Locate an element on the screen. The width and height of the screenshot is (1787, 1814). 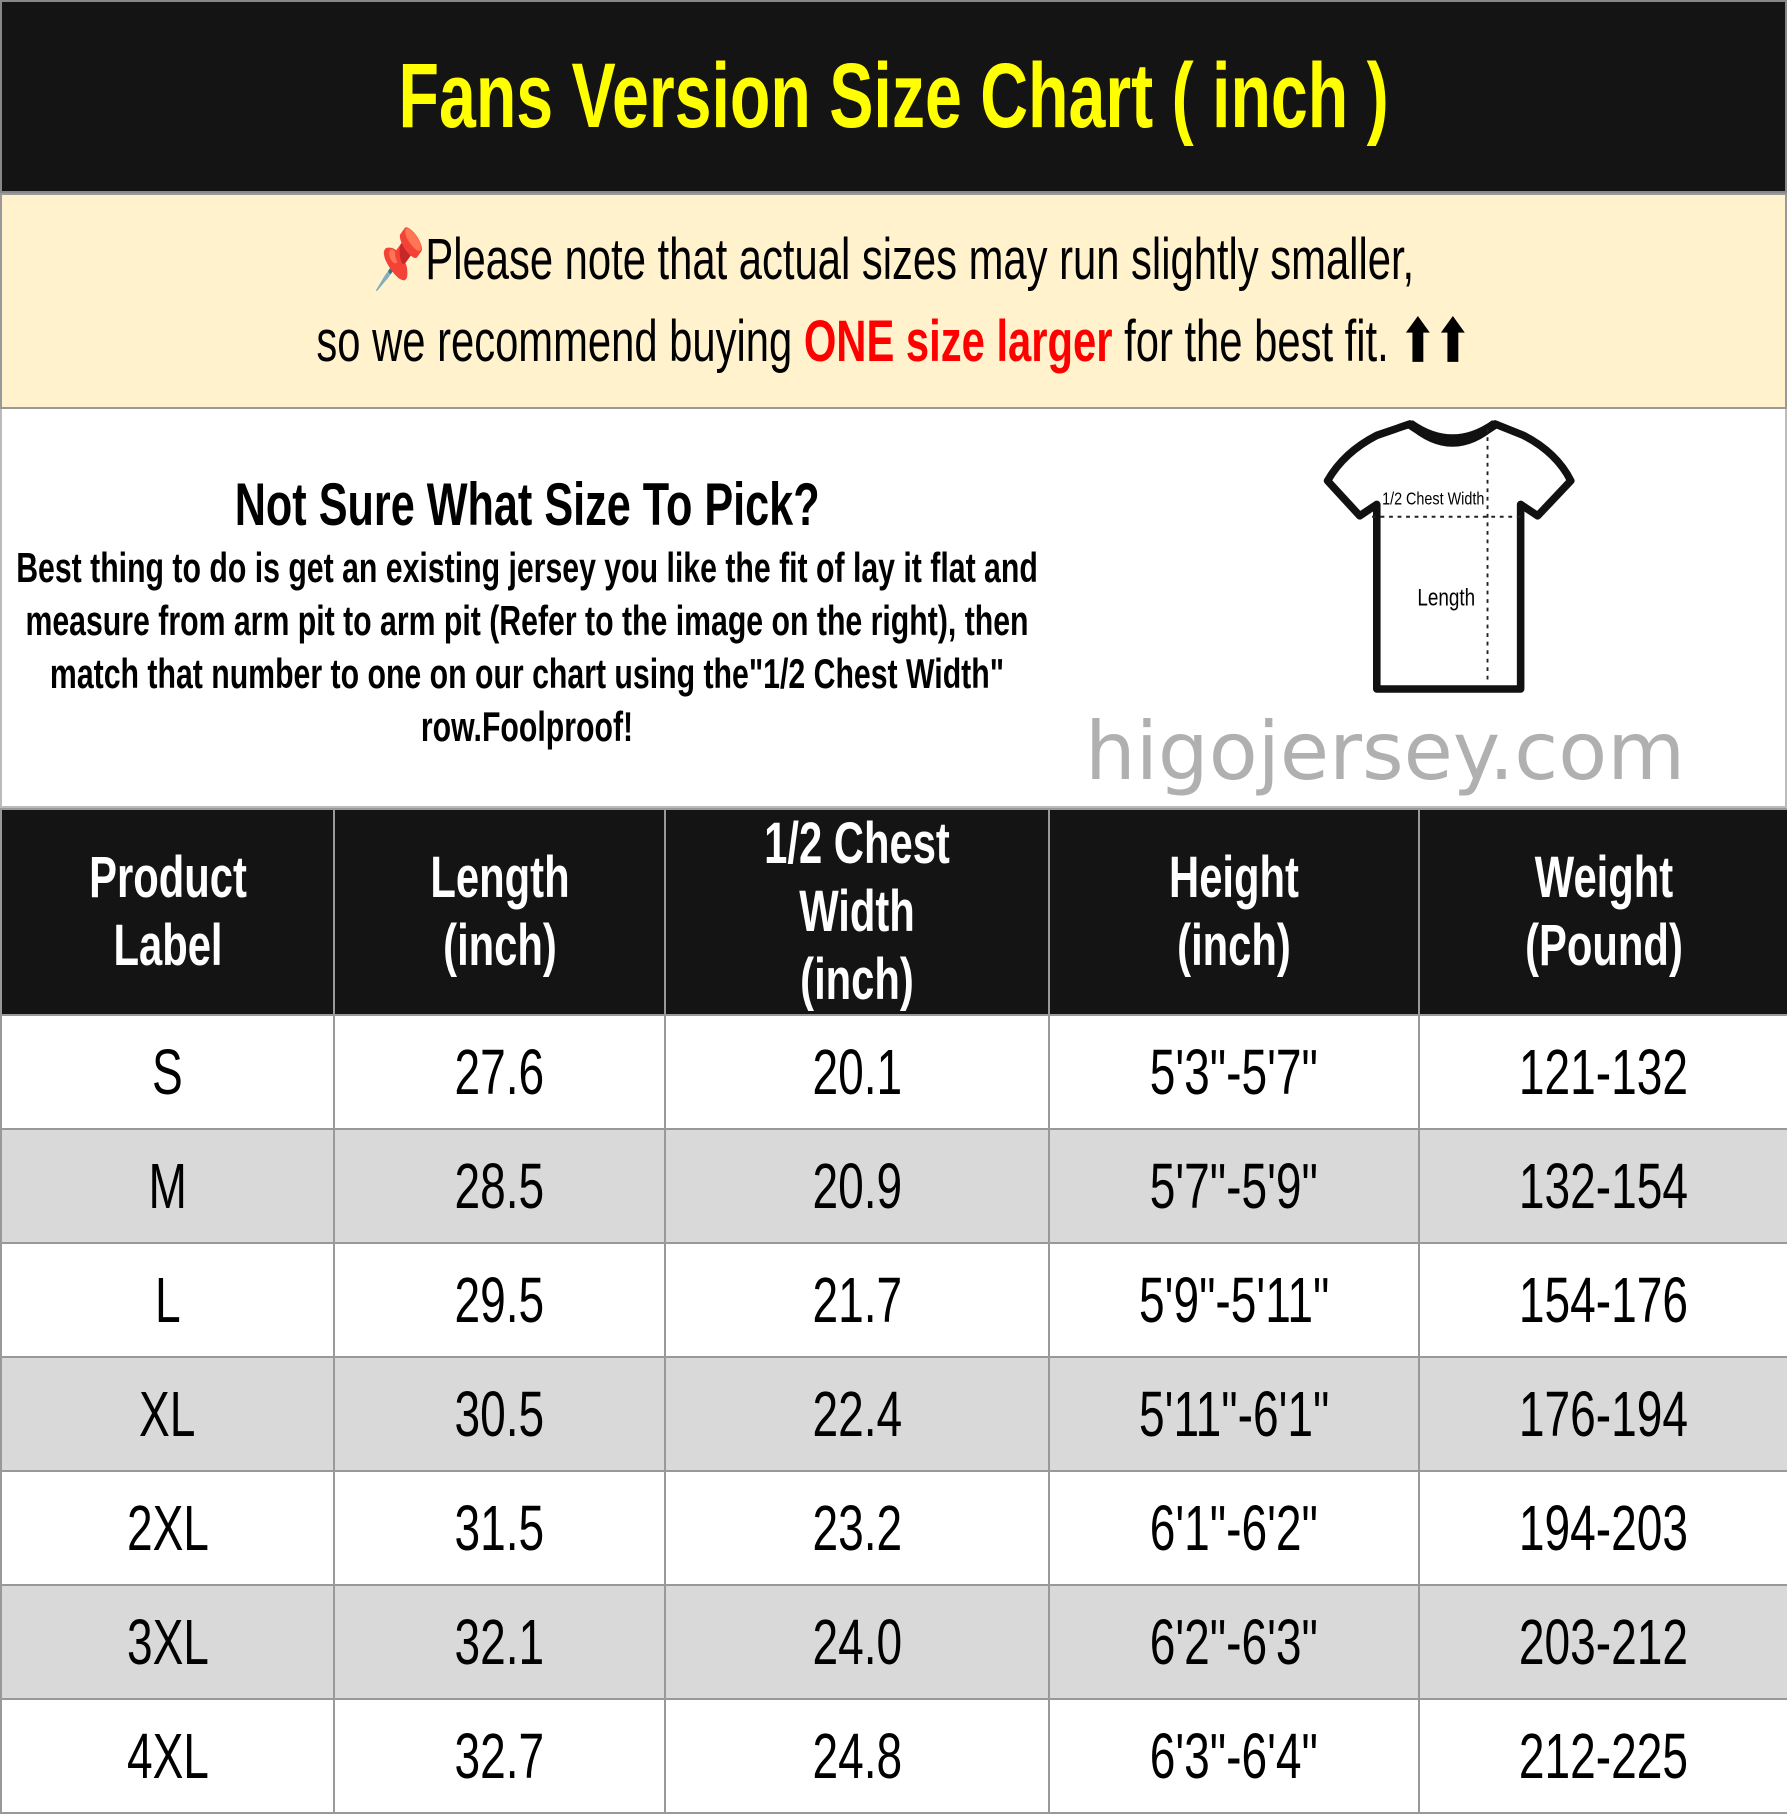
cell-value: 6'3"-6'4" is located at coordinates (1234, 1756).